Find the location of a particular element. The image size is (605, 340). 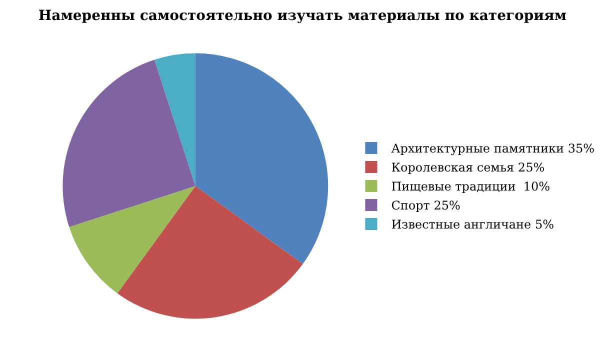

legend-label: Архитектурные памятники 35% is located at coordinates (492, 149).